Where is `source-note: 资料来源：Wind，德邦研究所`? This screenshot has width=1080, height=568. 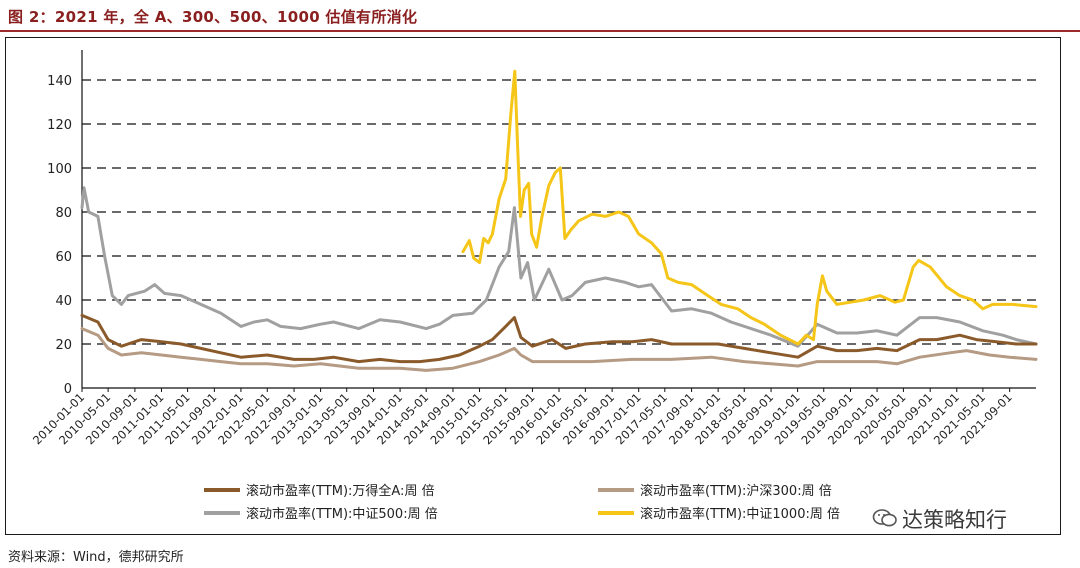
source-note: 资料来源：Wind，德邦研究所 is located at coordinates (96, 557).